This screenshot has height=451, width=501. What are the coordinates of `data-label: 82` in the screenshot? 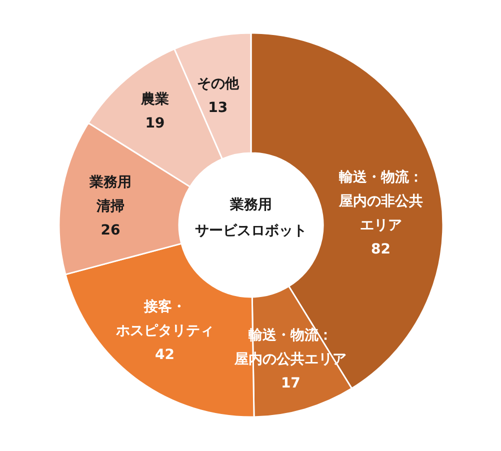 It's located at (381, 249).